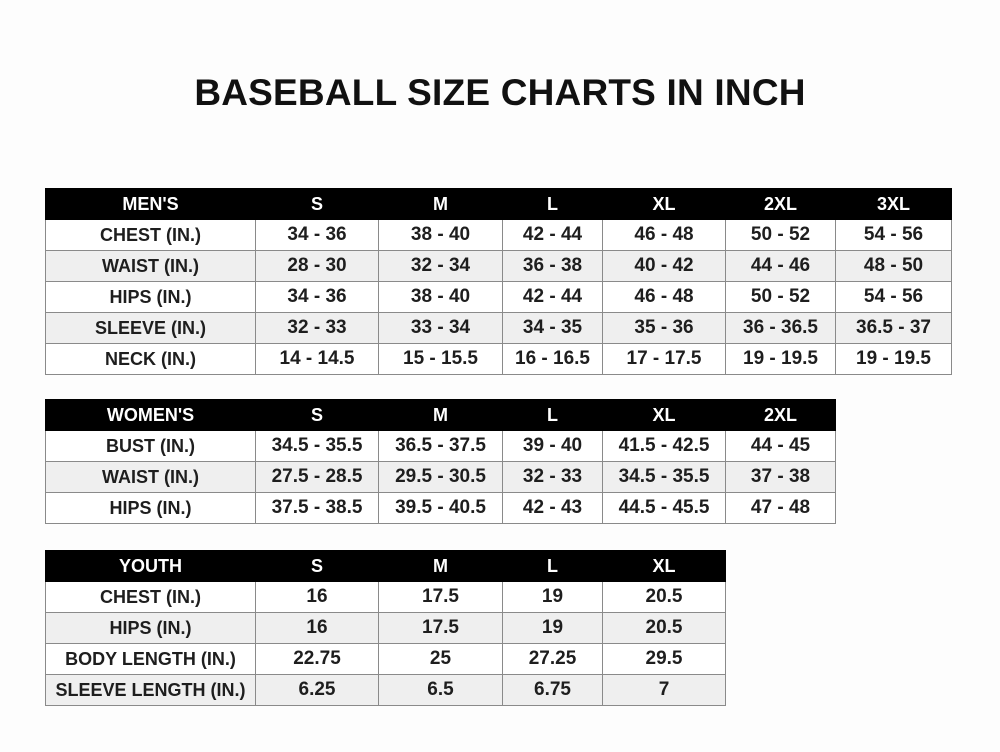  Describe the element at coordinates (150, 659) in the screenshot. I see `measurement-label: BODY LENGTH (IN.)` at that location.